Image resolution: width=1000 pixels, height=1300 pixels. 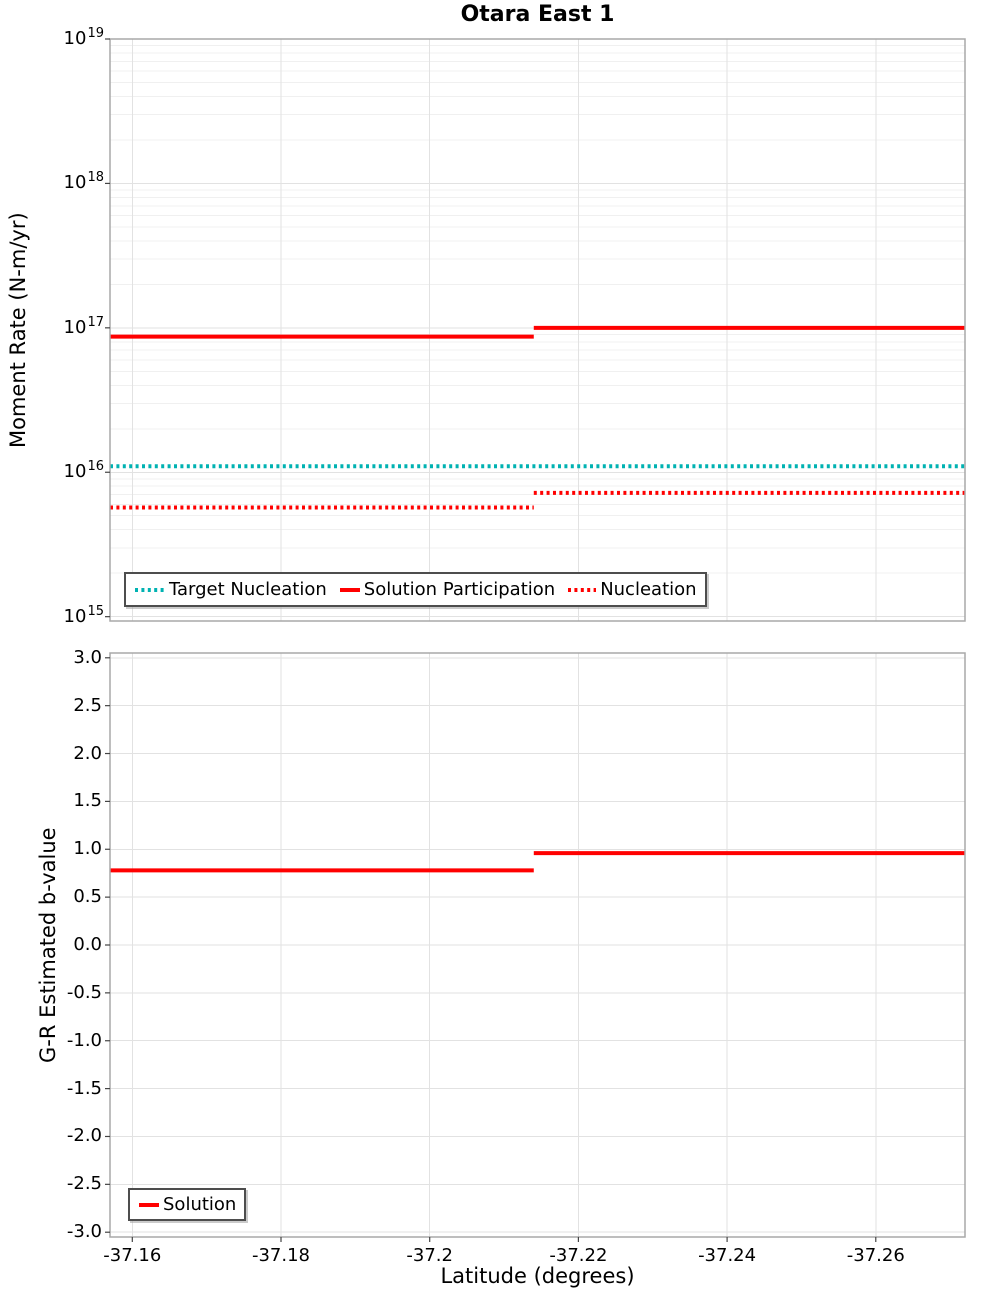 I want to click on y-tick-label: -1.5, so click(x=84, y=1088).